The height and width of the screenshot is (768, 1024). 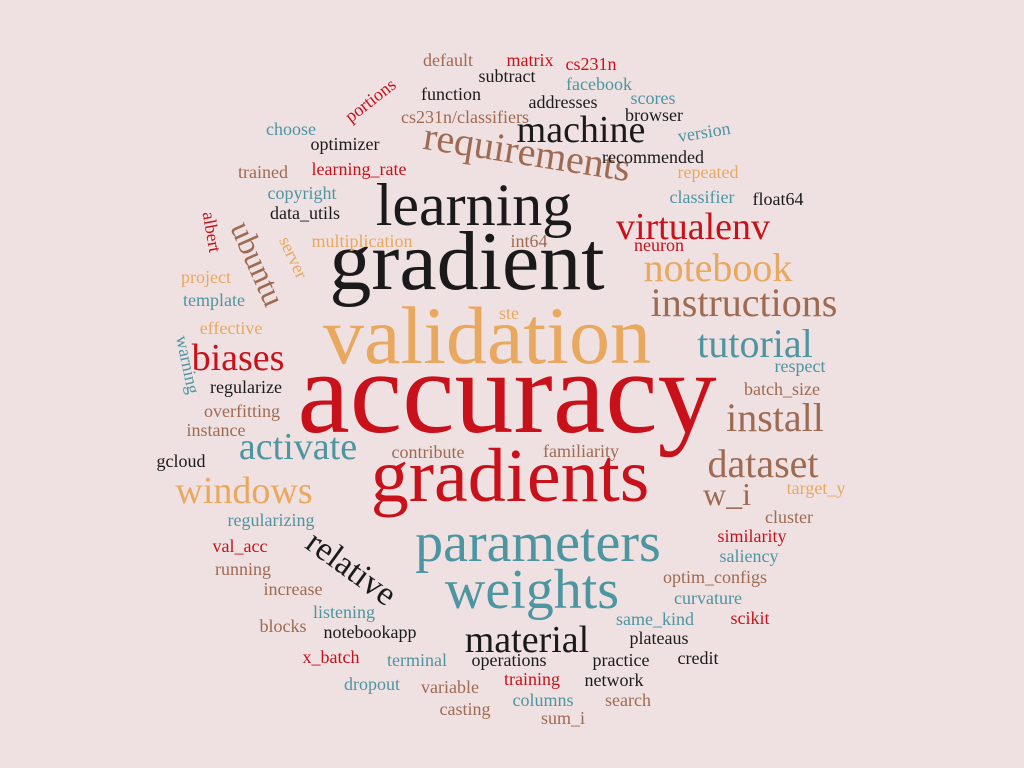 I want to click on word-material: material, so click(x=527, y=640).